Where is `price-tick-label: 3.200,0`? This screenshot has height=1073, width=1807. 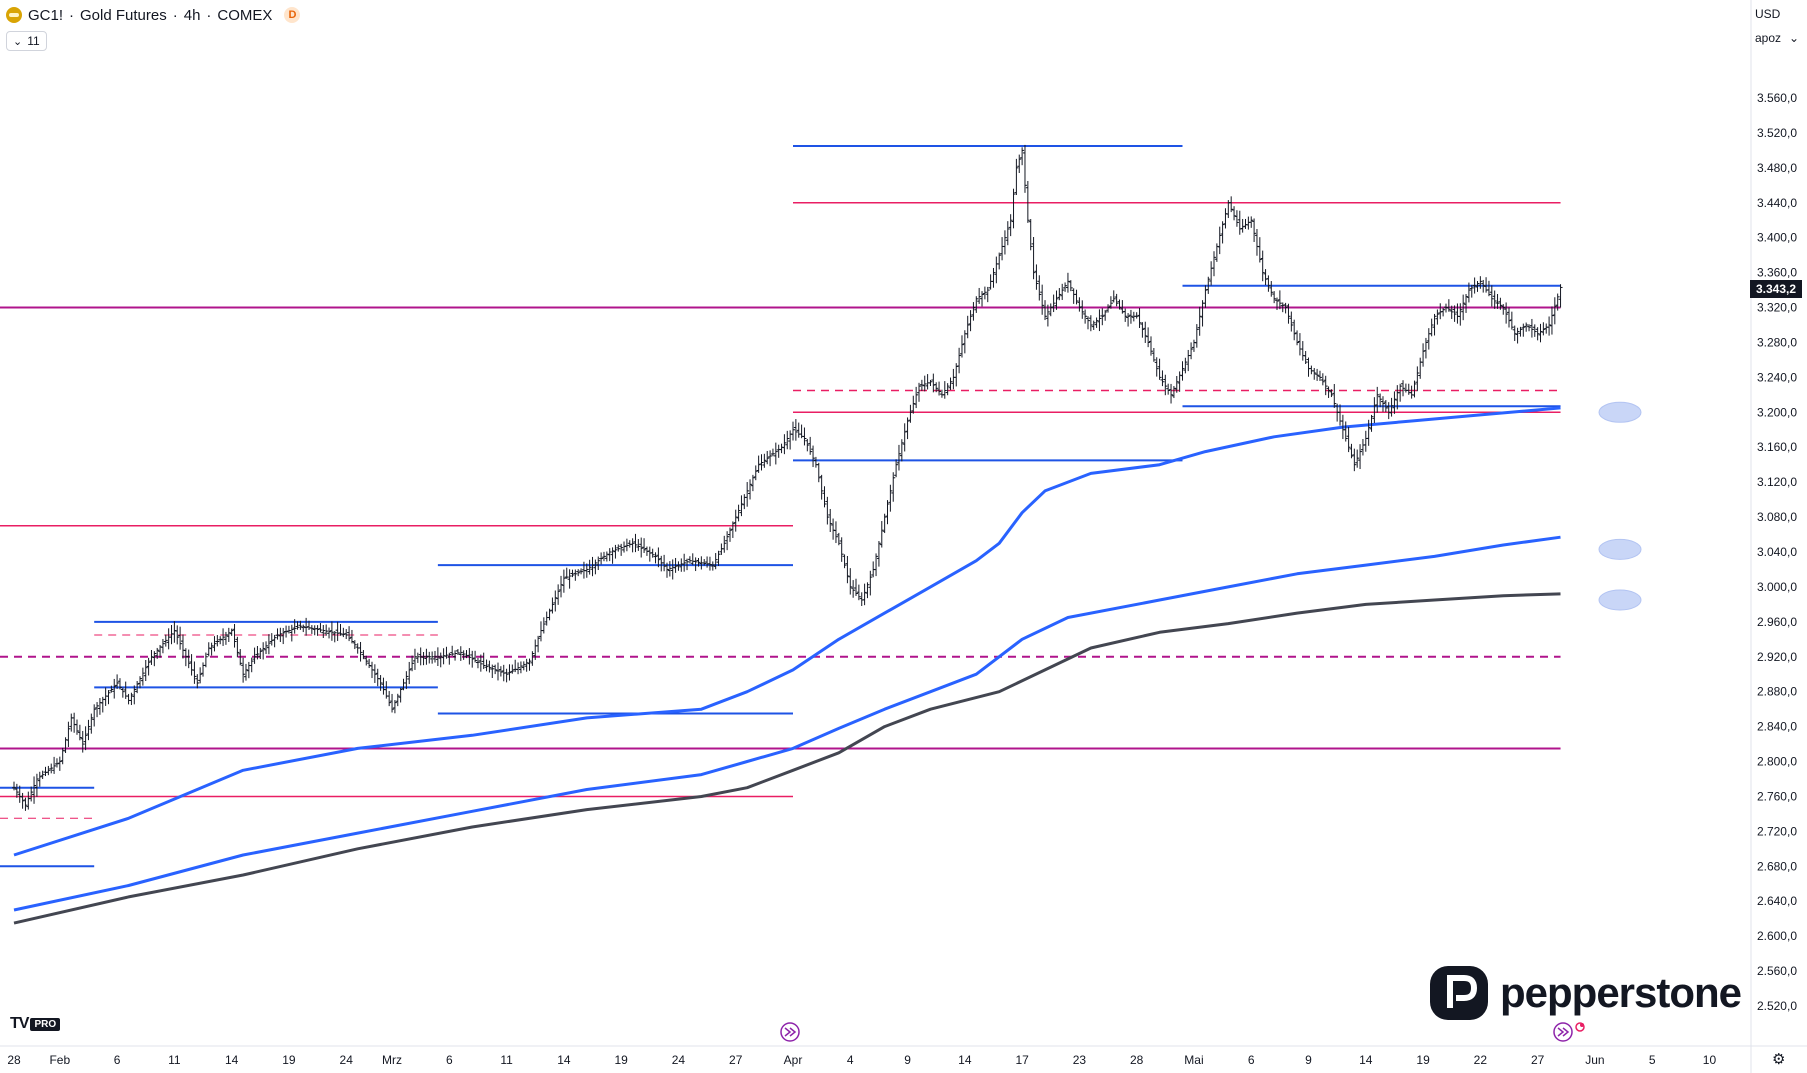
price-tick-label: 3.200,0 is located at coordinates (1777, 412).